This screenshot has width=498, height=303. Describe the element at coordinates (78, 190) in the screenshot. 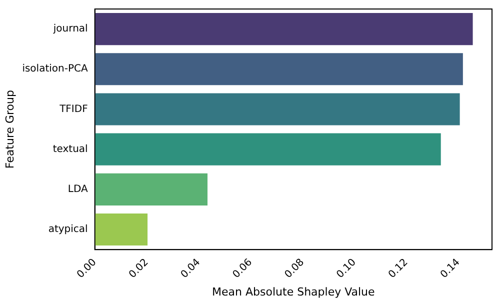

I see `y-tick-label: LDA` at that location.